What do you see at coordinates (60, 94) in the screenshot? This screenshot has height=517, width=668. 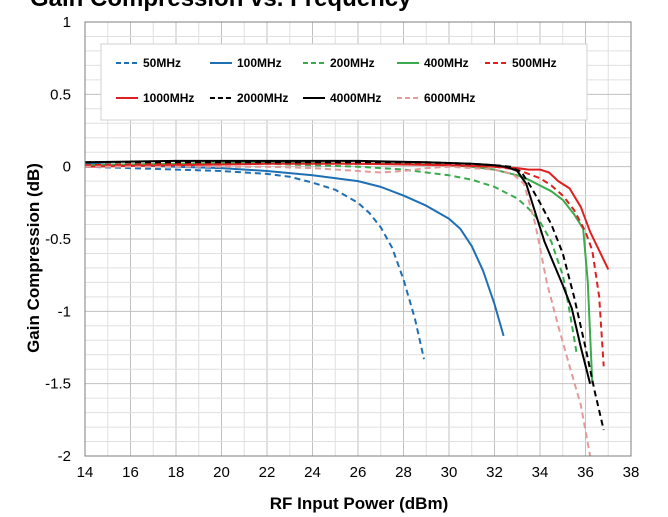 I see `y-tick-label: 0.5` at bounding box center [60, 94].